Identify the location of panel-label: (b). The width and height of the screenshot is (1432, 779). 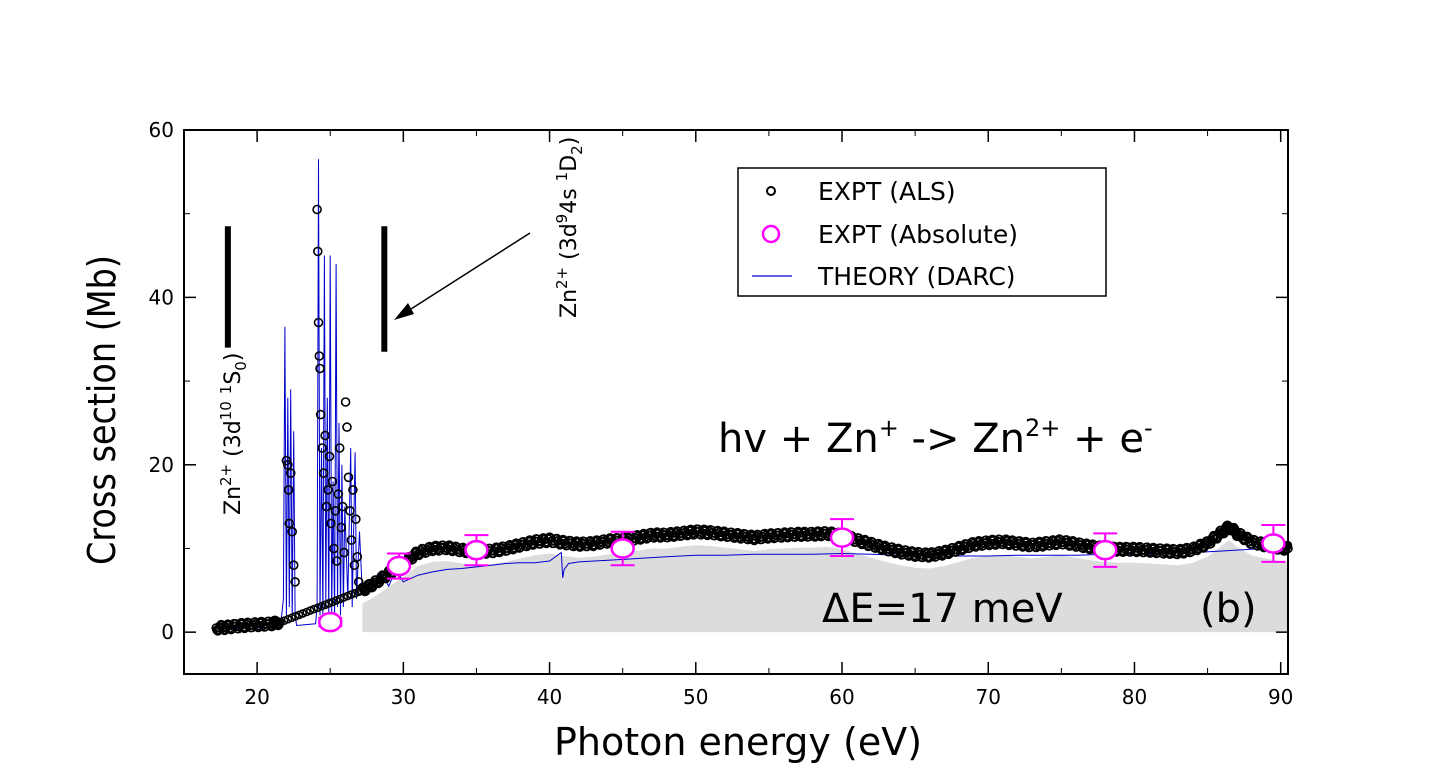
(1228, 609).